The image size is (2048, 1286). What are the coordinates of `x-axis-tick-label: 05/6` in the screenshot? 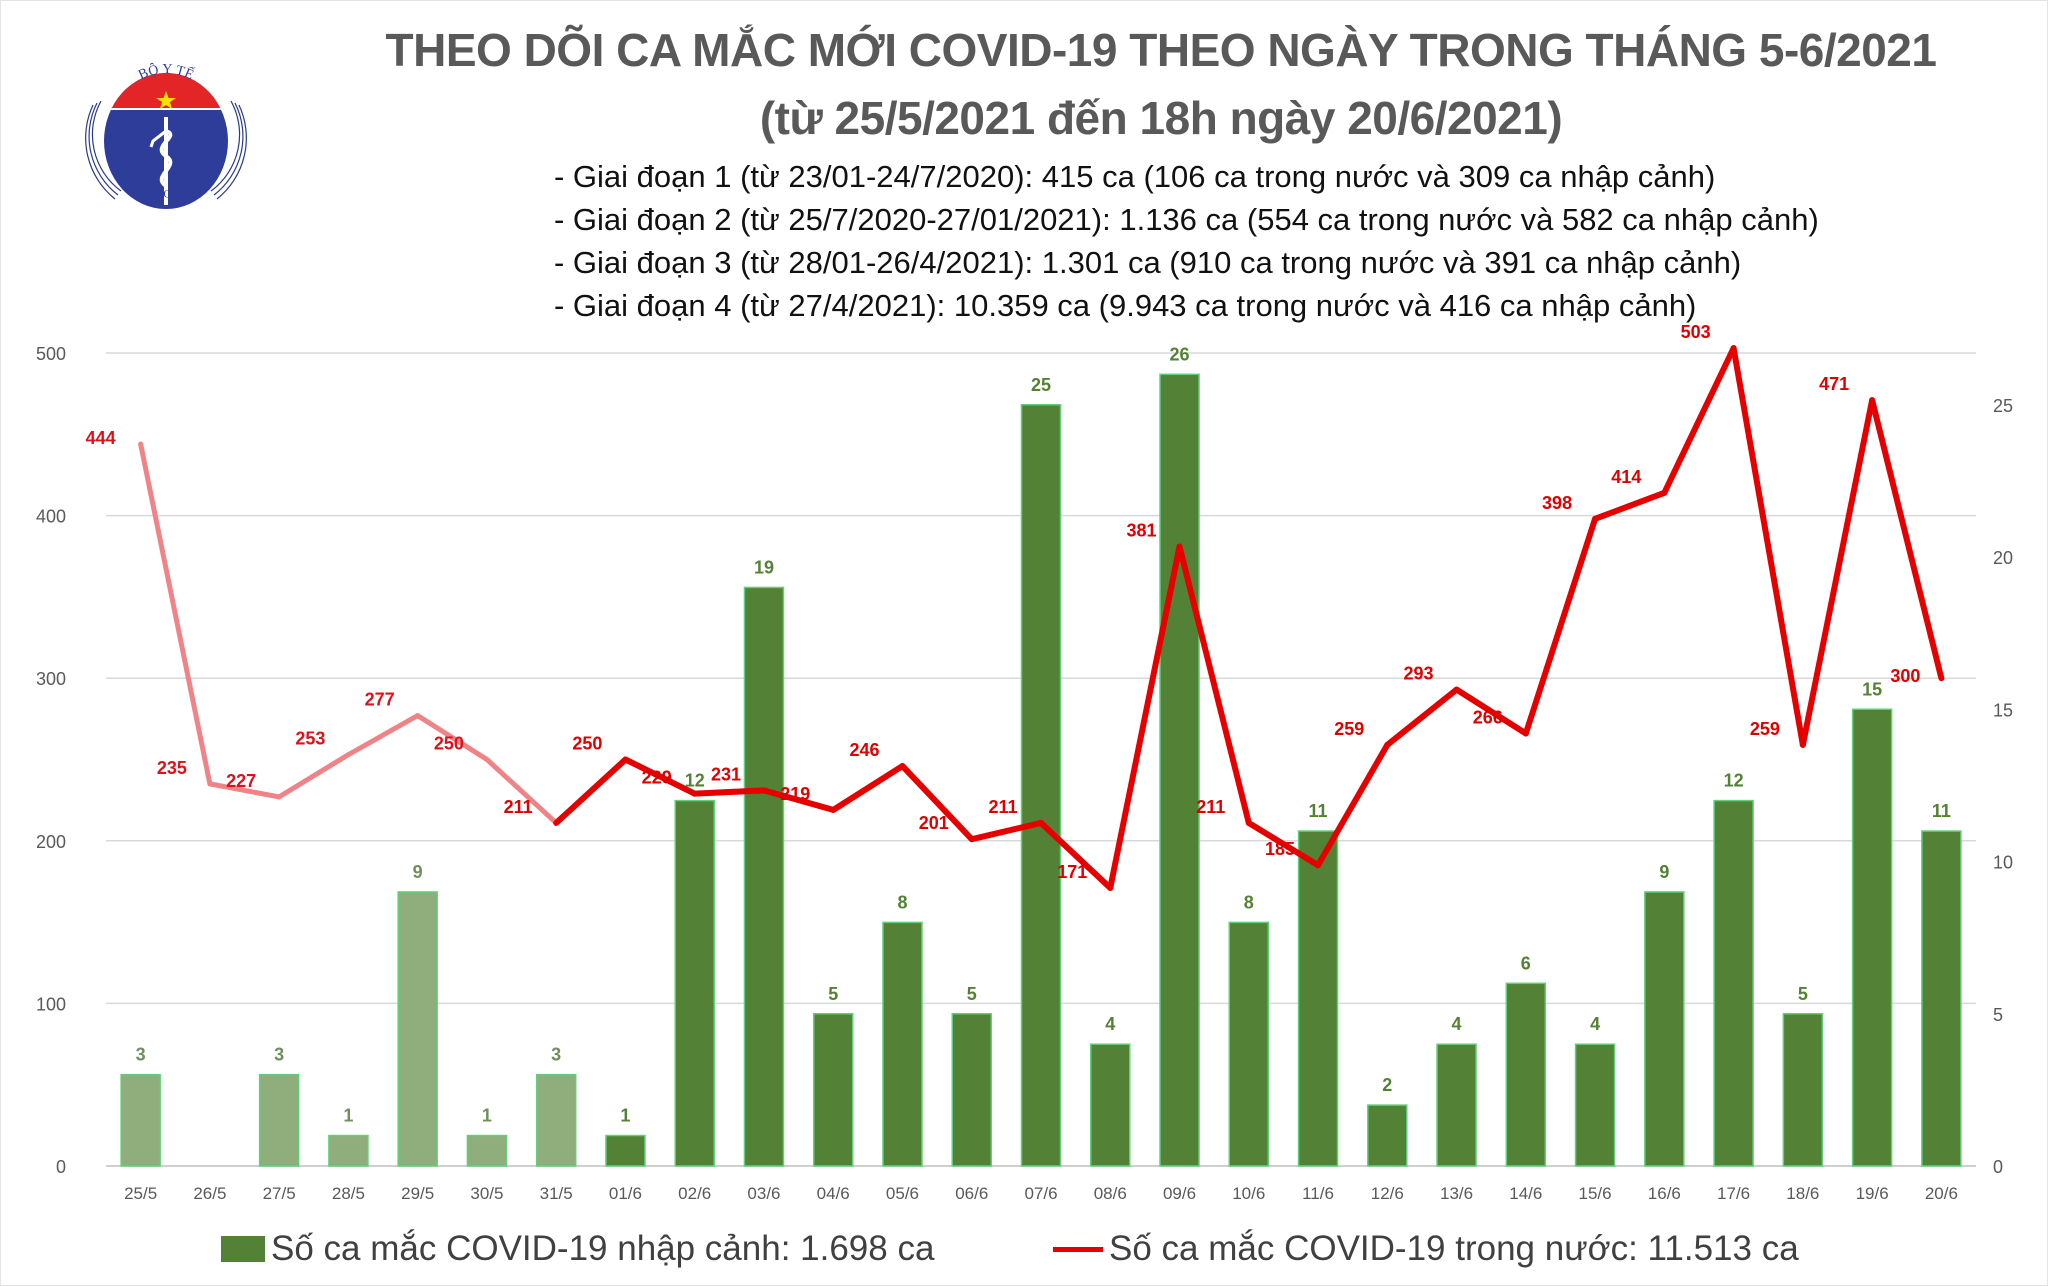 It's located at (902, 1193).